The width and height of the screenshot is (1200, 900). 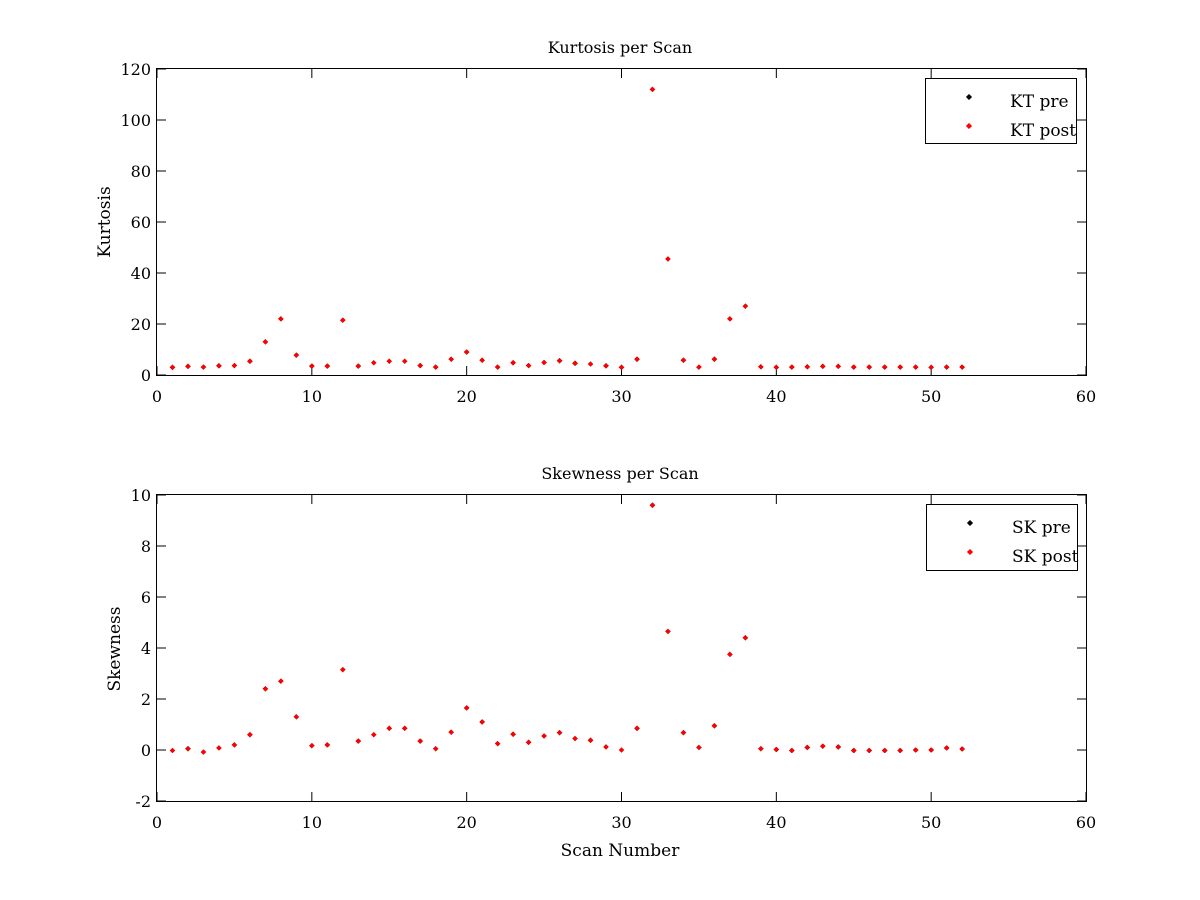 I want to click on skewness-y-axis-label: Skewness, so click(x=115, y=648).